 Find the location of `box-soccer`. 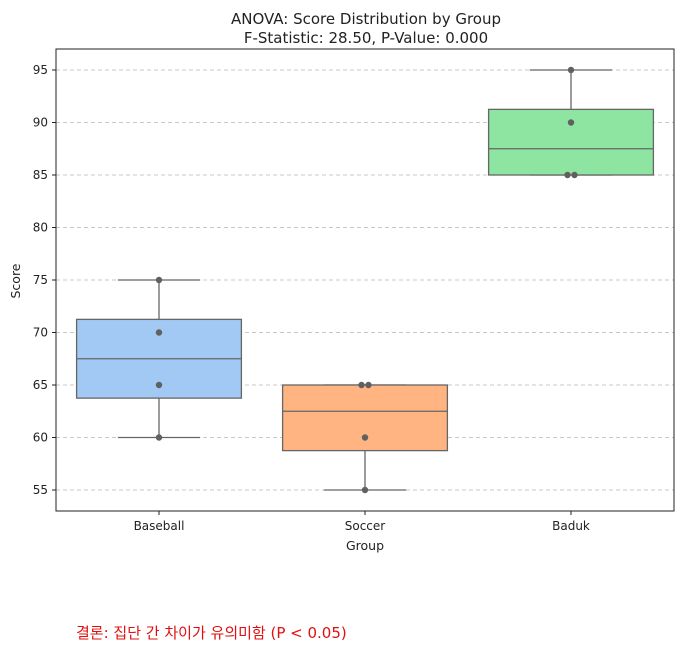

box-soccer is located at coordinates (365, 437).